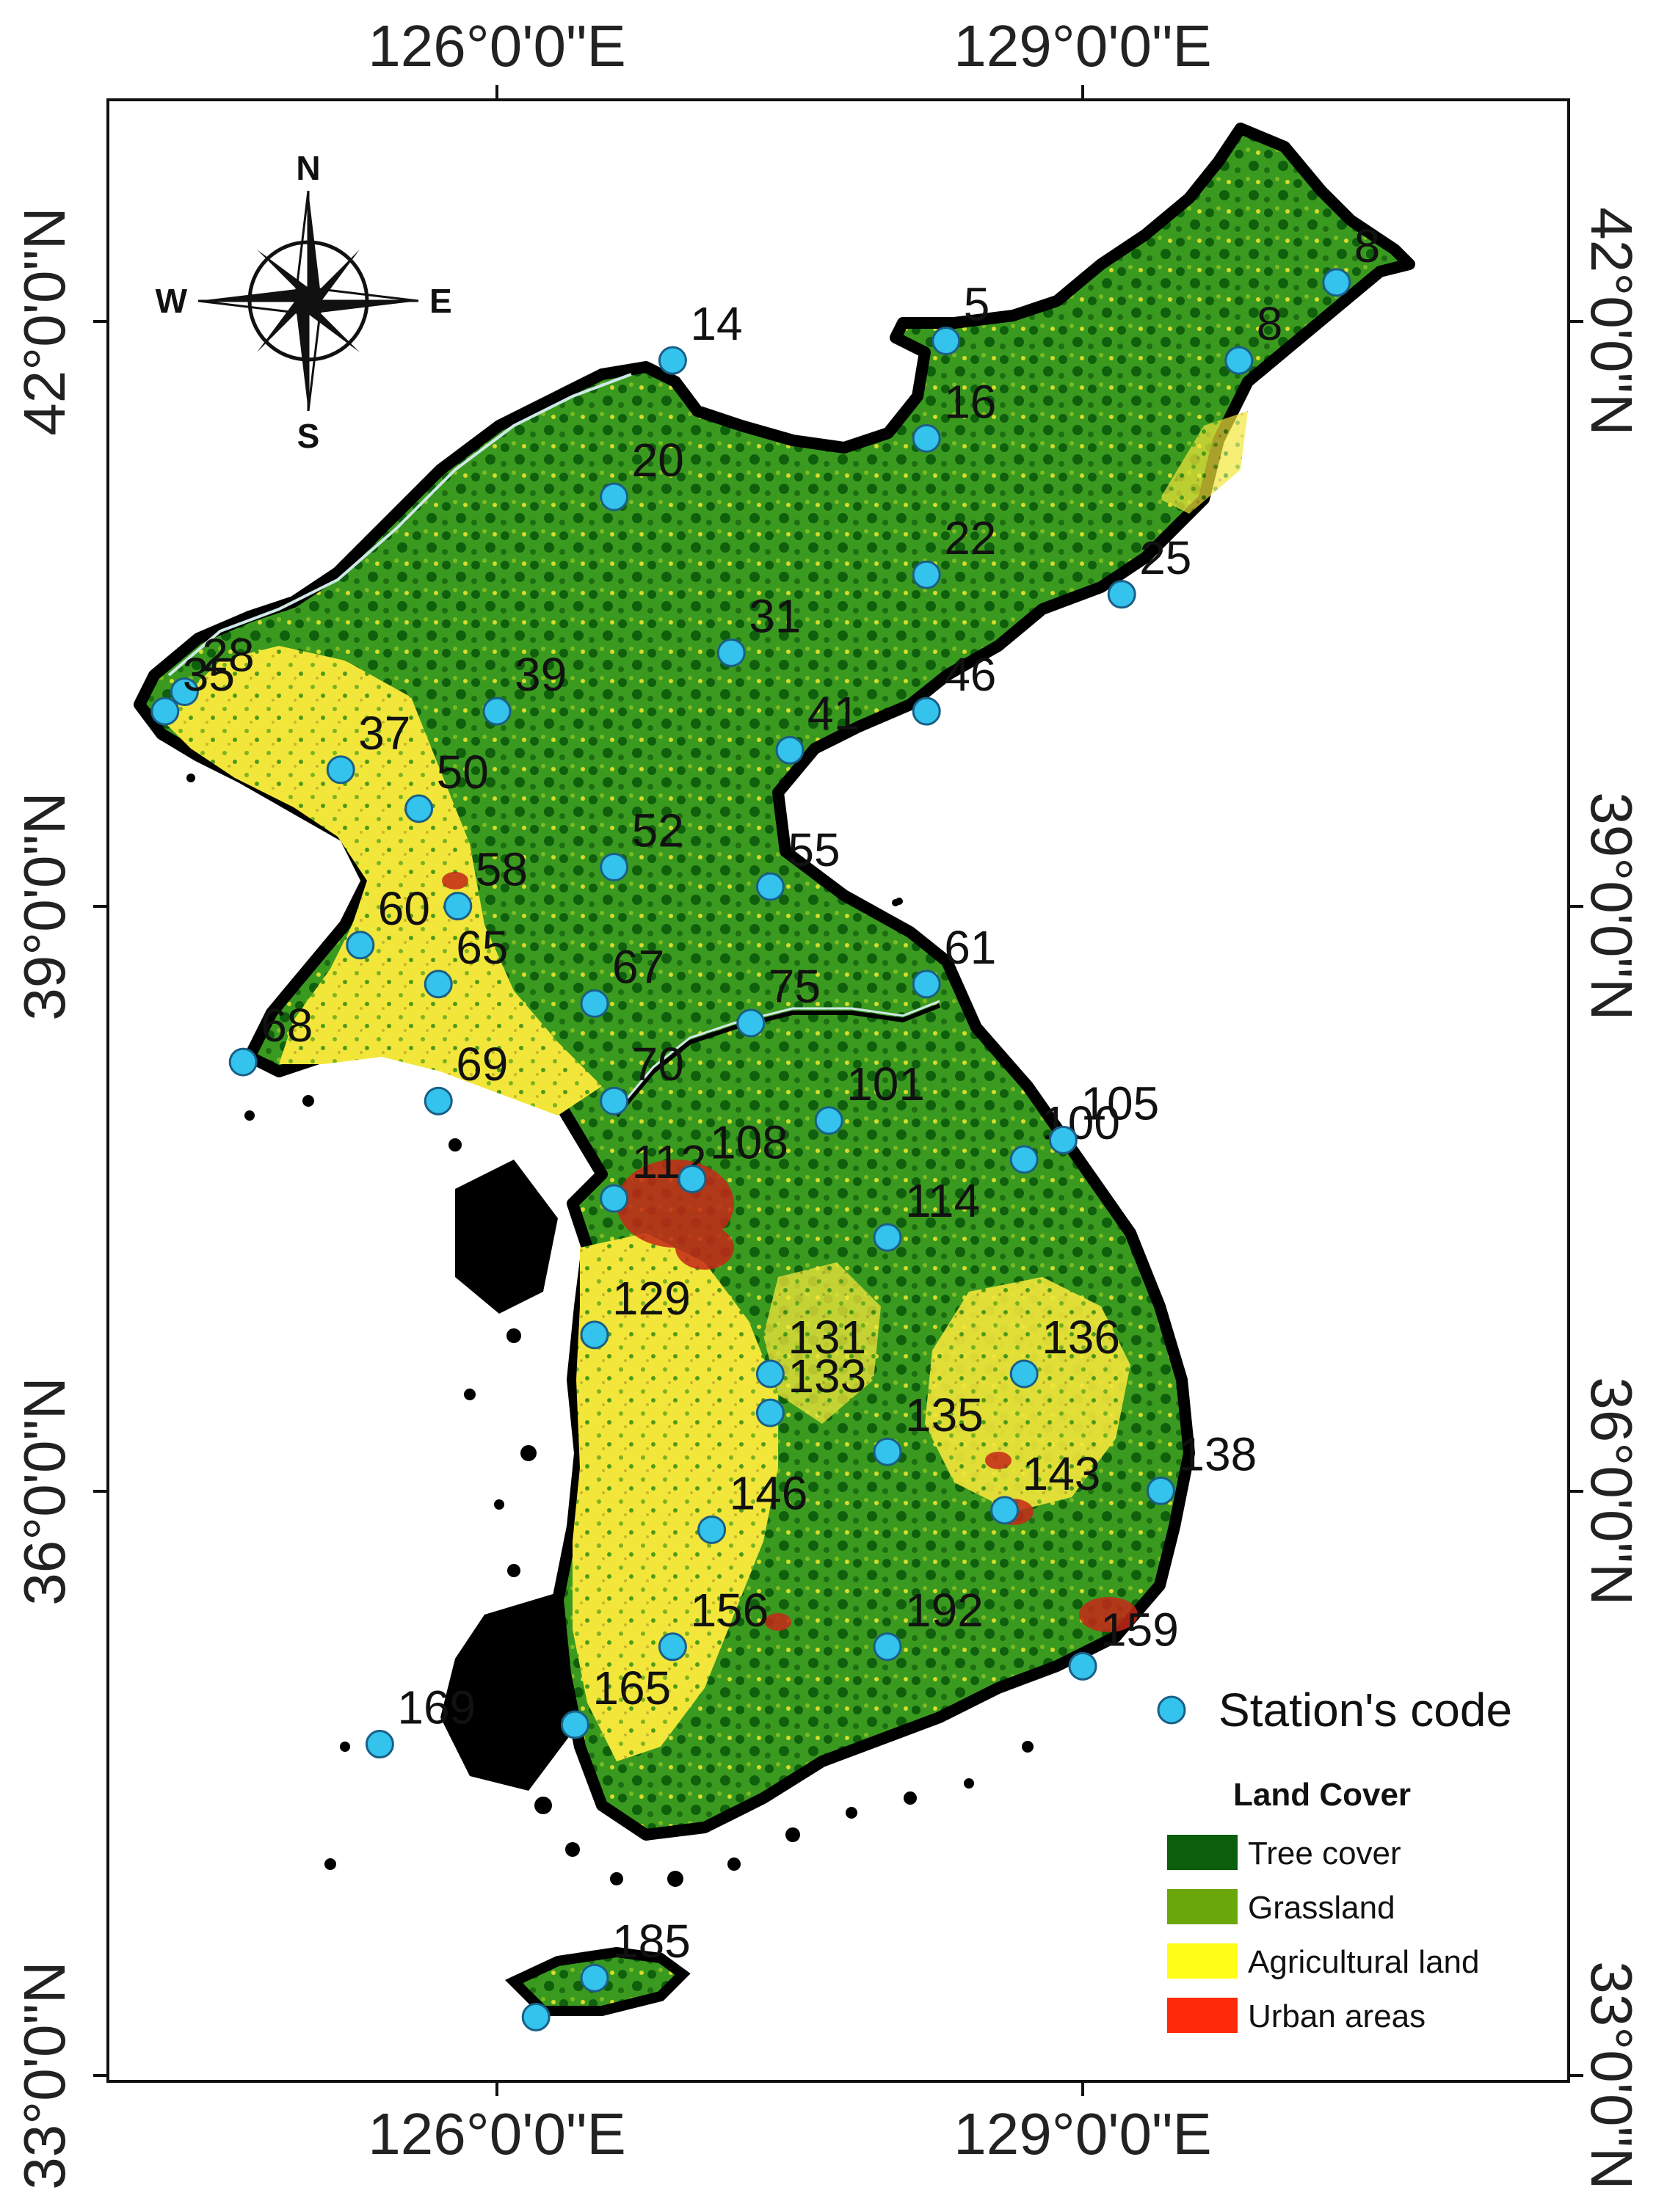 This screenshot has width=1656, height=2212. What do you see at coordinates (970, 674) in the screenshot?
I see `station-code-label: 46` at bounding box center [970, 674].